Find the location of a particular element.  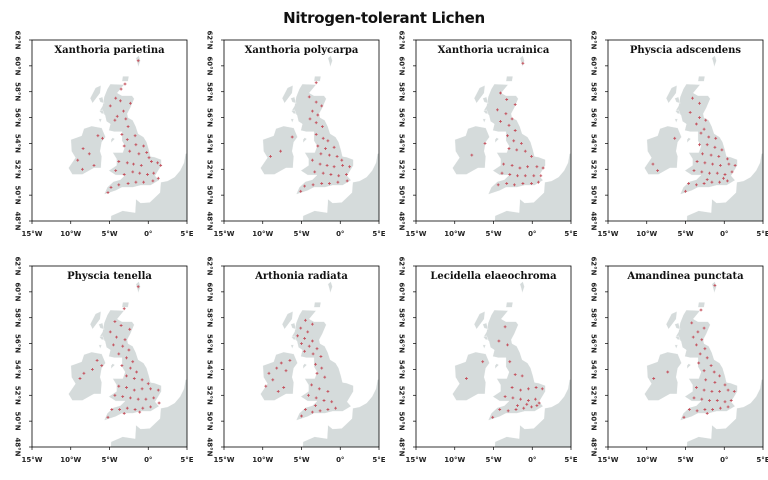

y-tick-label: 50°N is located at coordinates (401, 195).